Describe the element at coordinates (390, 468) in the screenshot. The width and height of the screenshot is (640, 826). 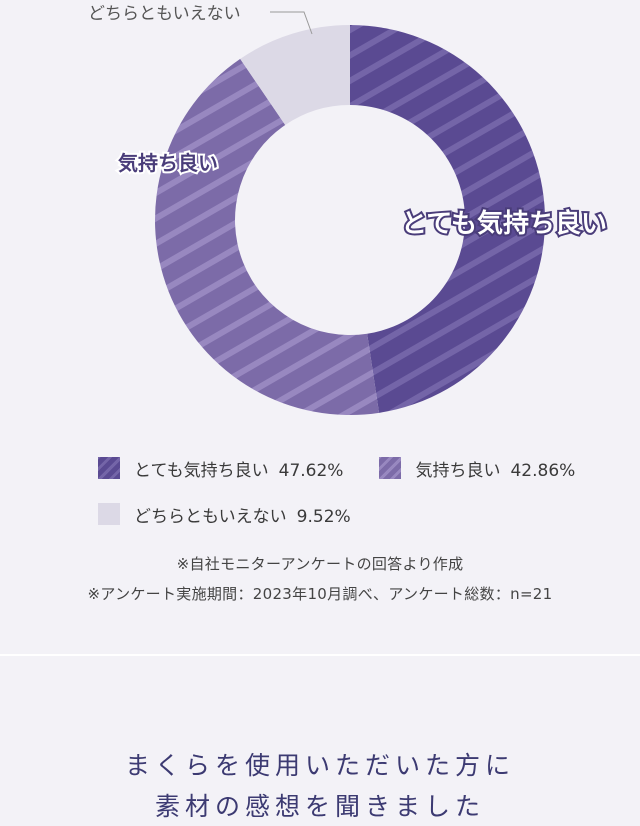
I see `legend-swatch-good` at that location.